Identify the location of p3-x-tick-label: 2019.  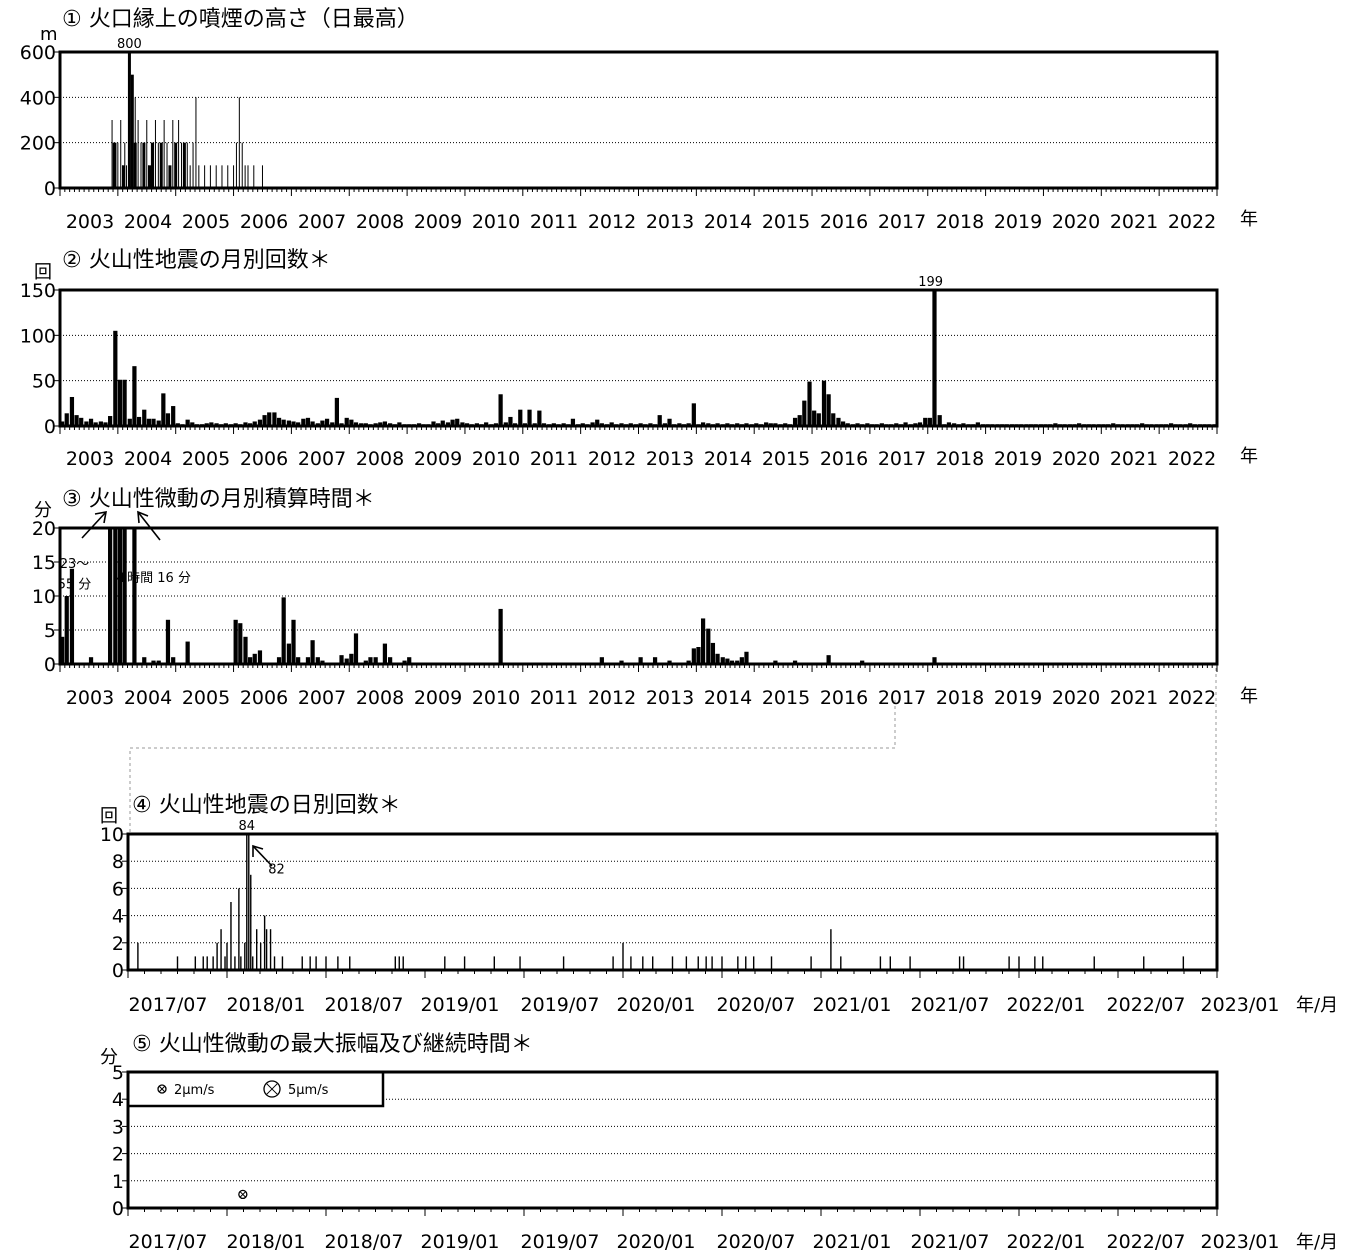
(1018, 698).